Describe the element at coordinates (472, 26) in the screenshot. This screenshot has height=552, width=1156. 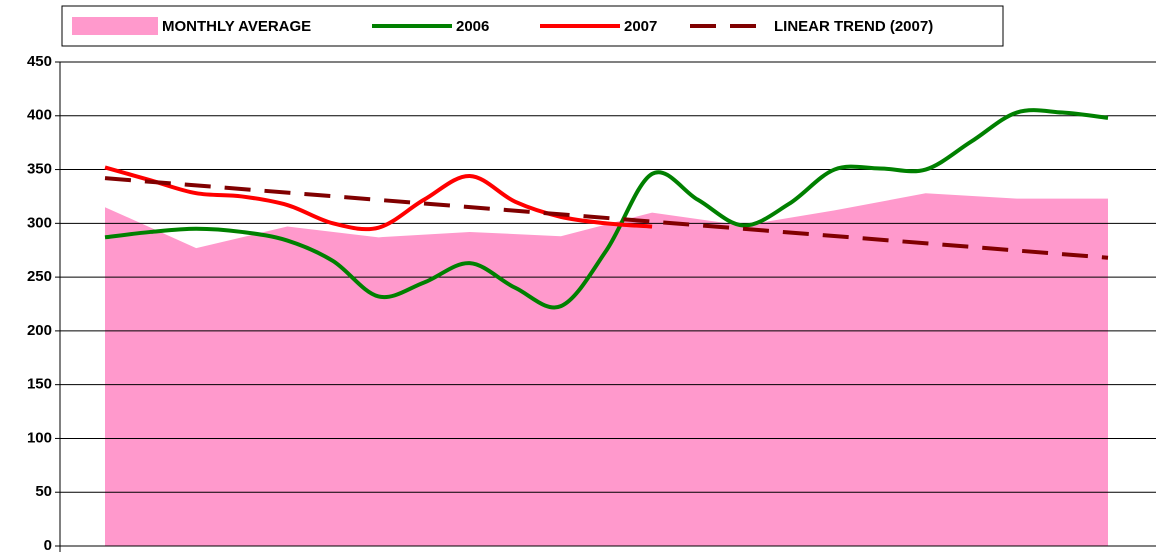
I see `legend-label: 2006` at that location.